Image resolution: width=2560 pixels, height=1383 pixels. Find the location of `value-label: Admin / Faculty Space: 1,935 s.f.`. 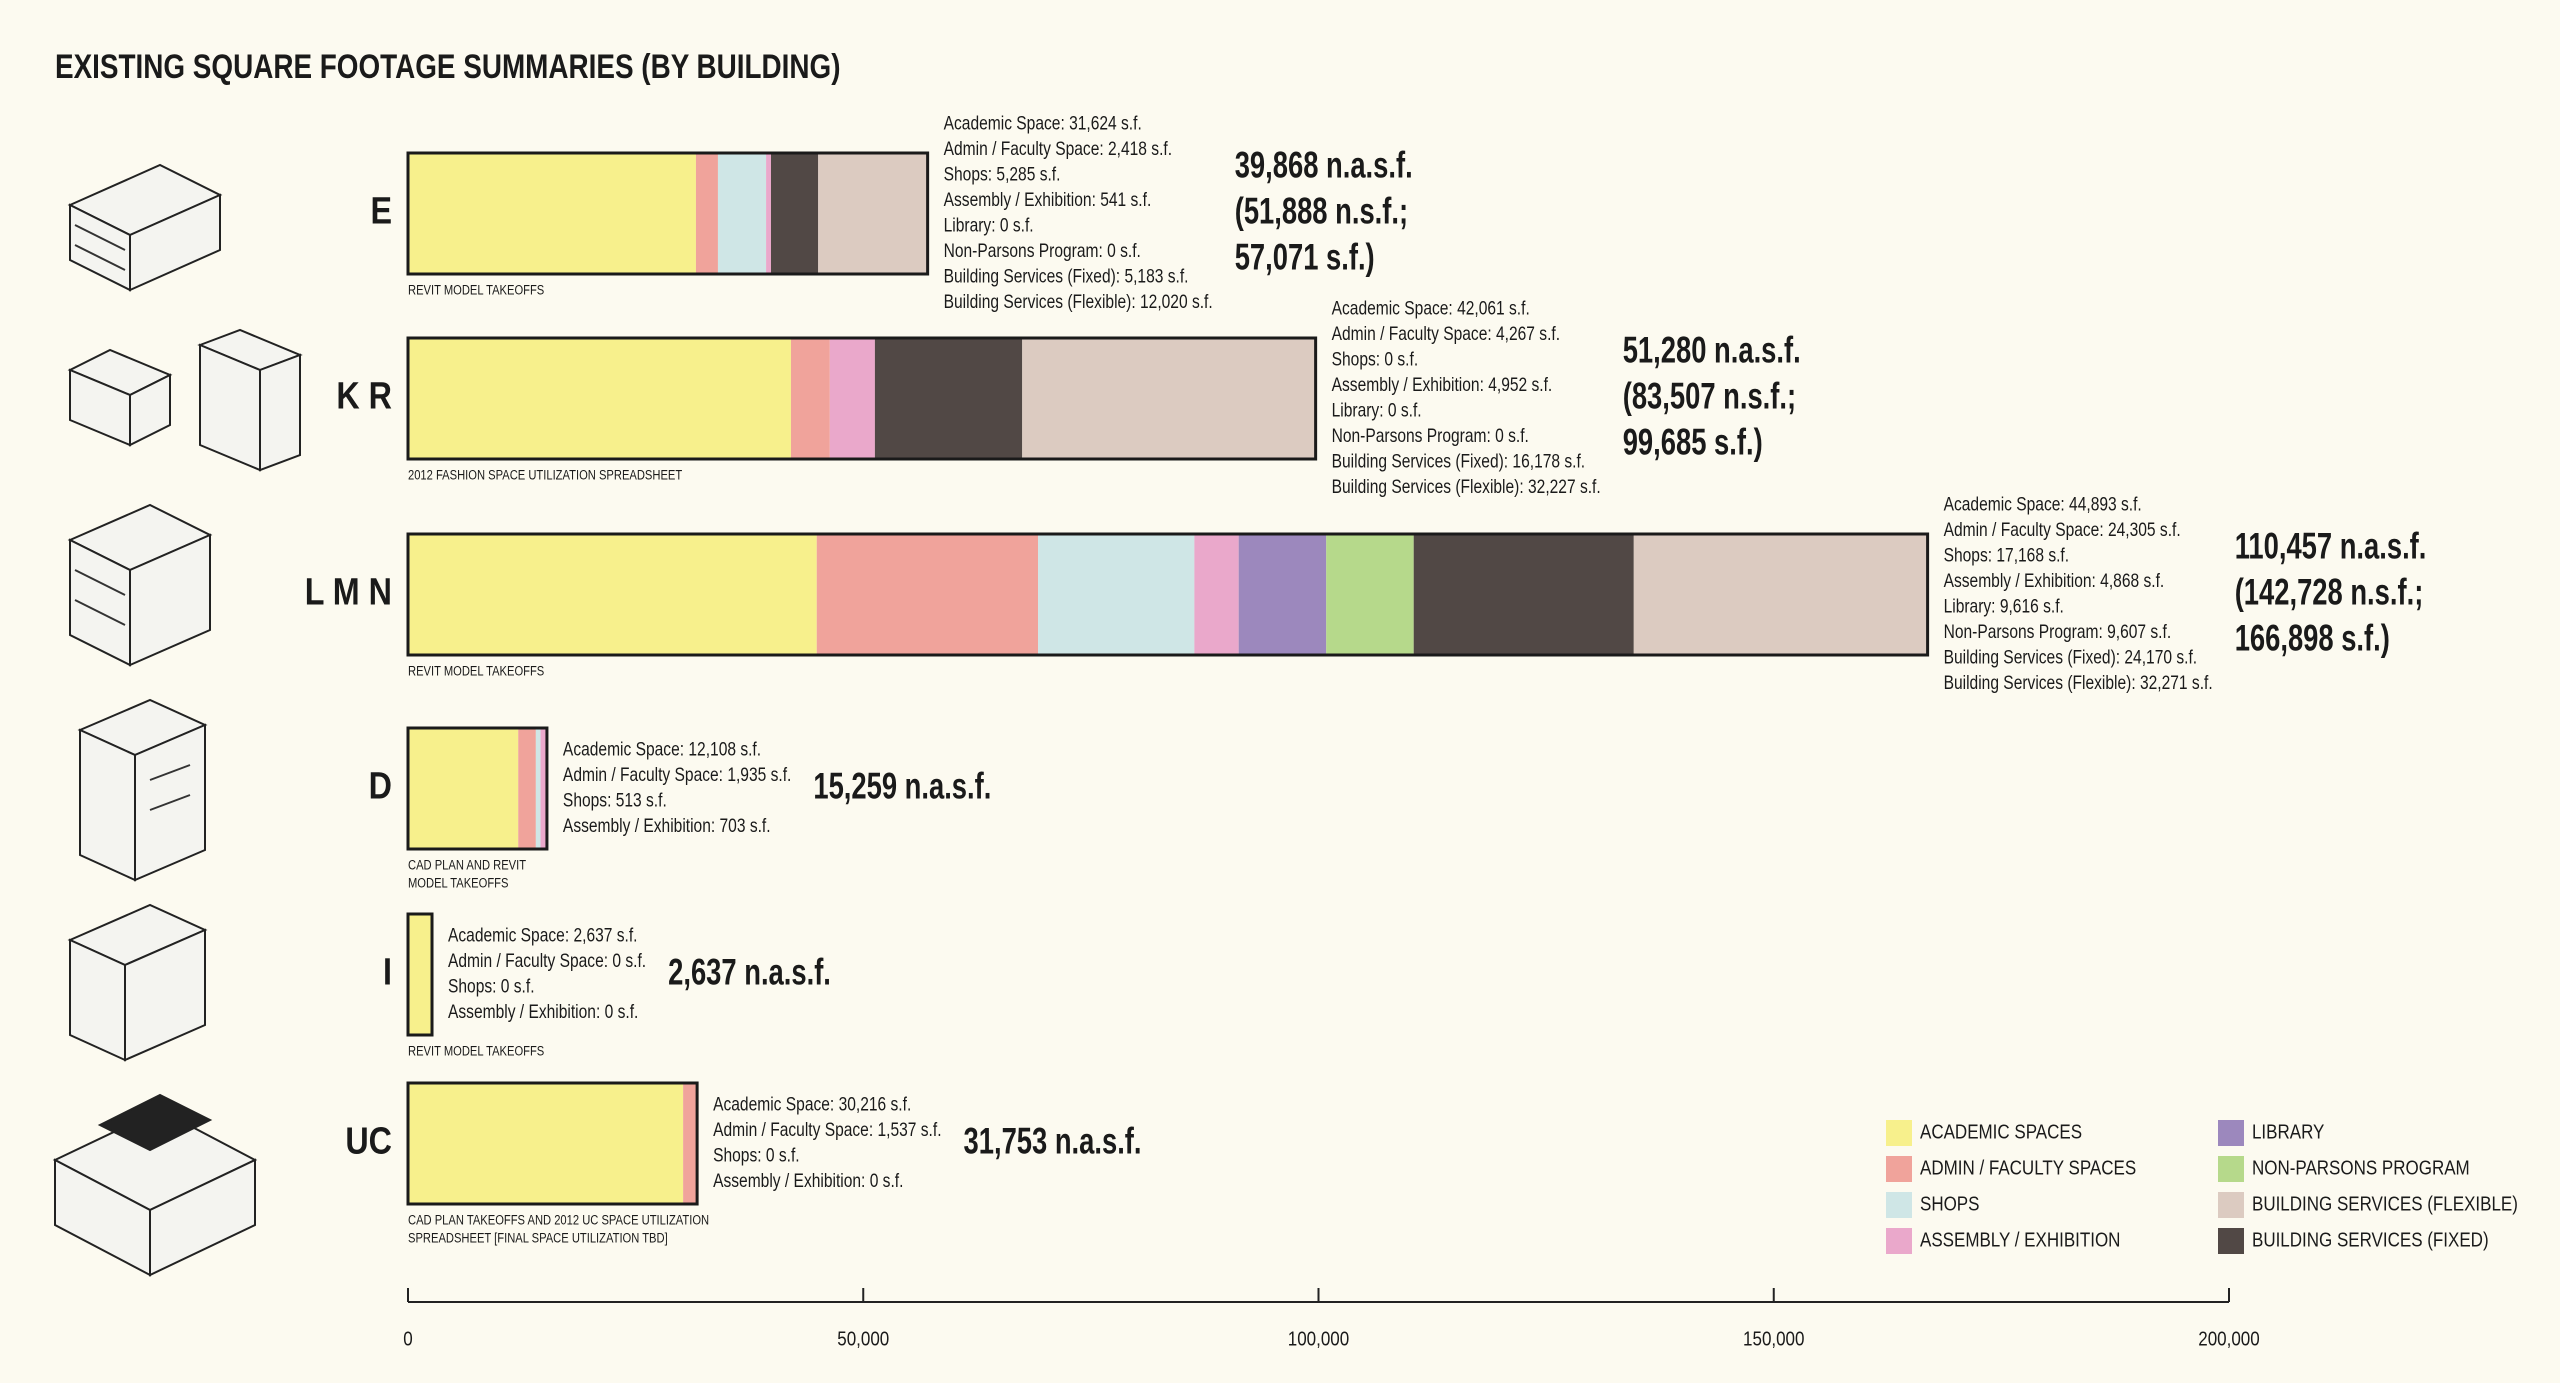

value-label: Admin / Faculty Space: 1,935 s.f. is located at coordinates (677, 774).